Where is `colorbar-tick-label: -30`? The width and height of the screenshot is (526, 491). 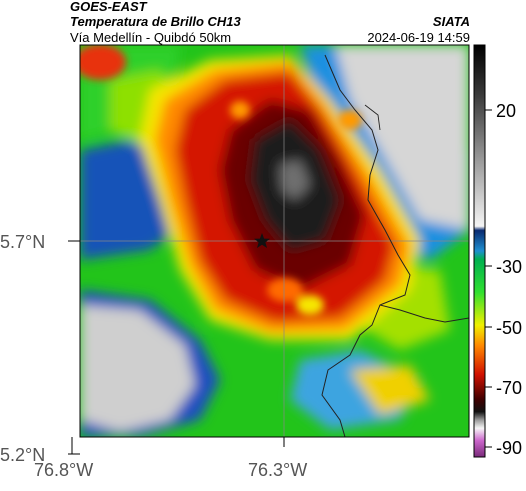
colorbar-tick-label: -30 is located at coordinates (509, 267).